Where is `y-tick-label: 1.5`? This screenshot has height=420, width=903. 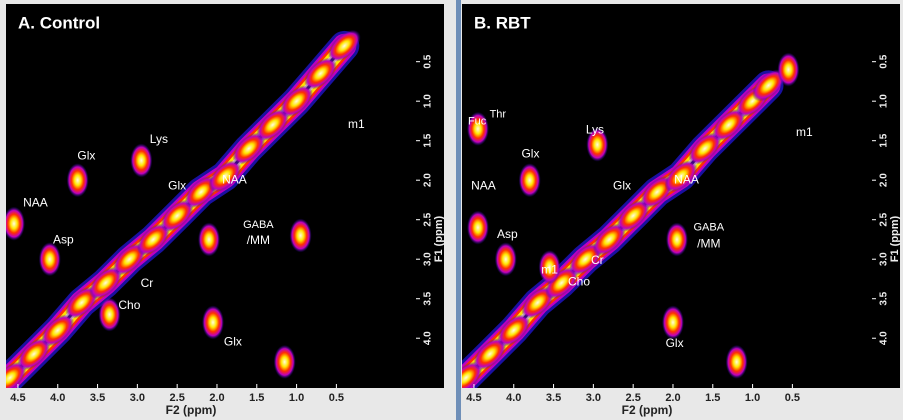 y-tick-label: 1.5 is located at coordinates (428, 140).